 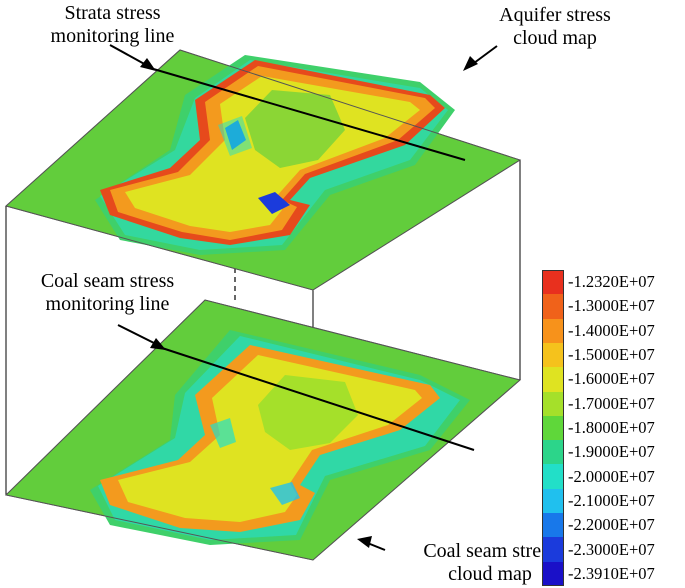 I want to click on coal-line-label-2: monitoring line, so click(x=107, y=304).